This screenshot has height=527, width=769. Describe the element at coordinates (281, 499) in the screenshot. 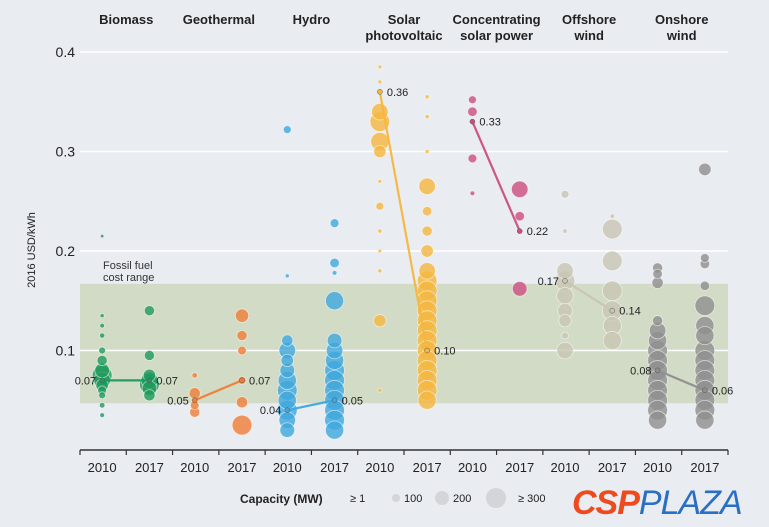

I see `legend-title: Capacity (MW)` at that location.